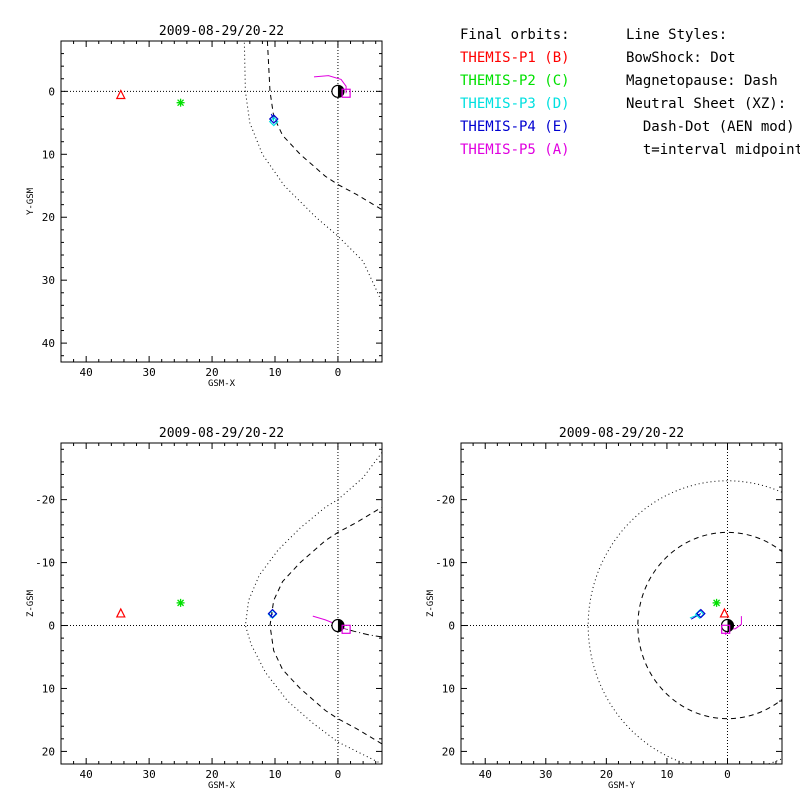  What do you see at coordinates (48, 343) in the screenshot?
I see `y-tick-label: 40` at bounding box center [48, 343].